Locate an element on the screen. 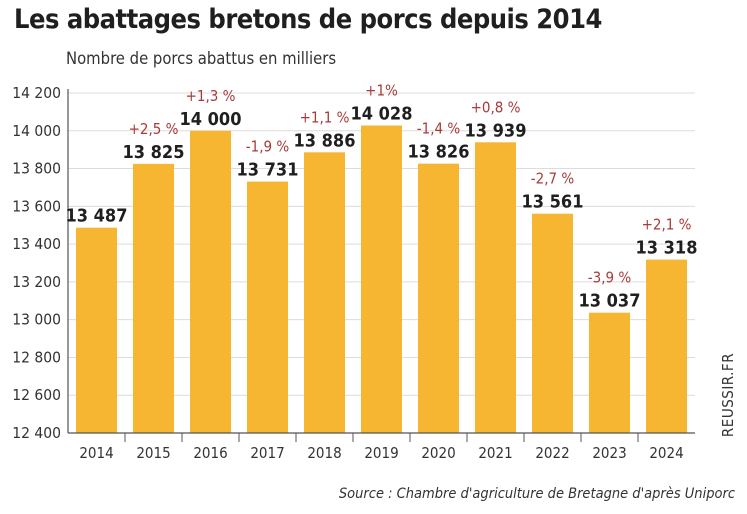 The height and width of the screenshot is (514, 747). data-label: 13 939 is located at coordinates (496, 130).